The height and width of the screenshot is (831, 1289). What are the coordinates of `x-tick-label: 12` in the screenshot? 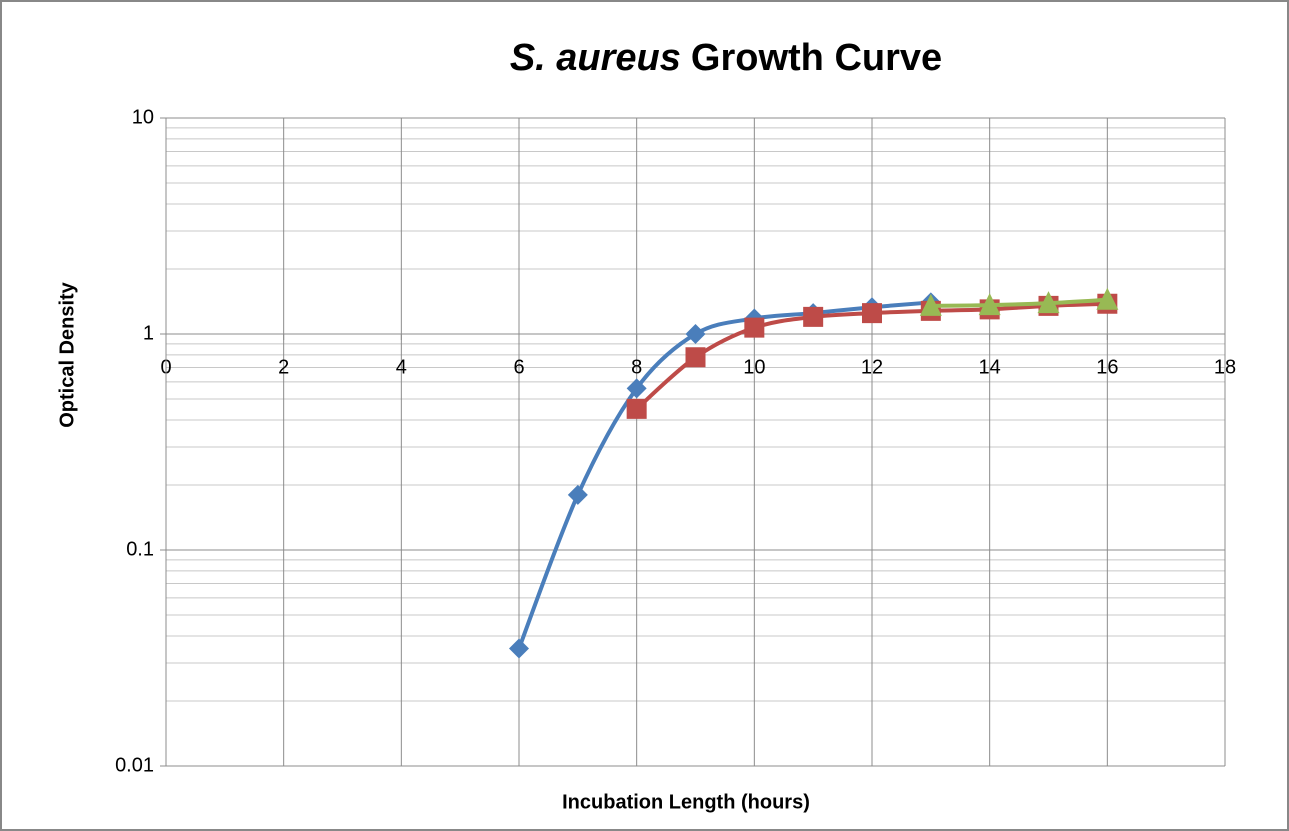 It's located at (872, 367).